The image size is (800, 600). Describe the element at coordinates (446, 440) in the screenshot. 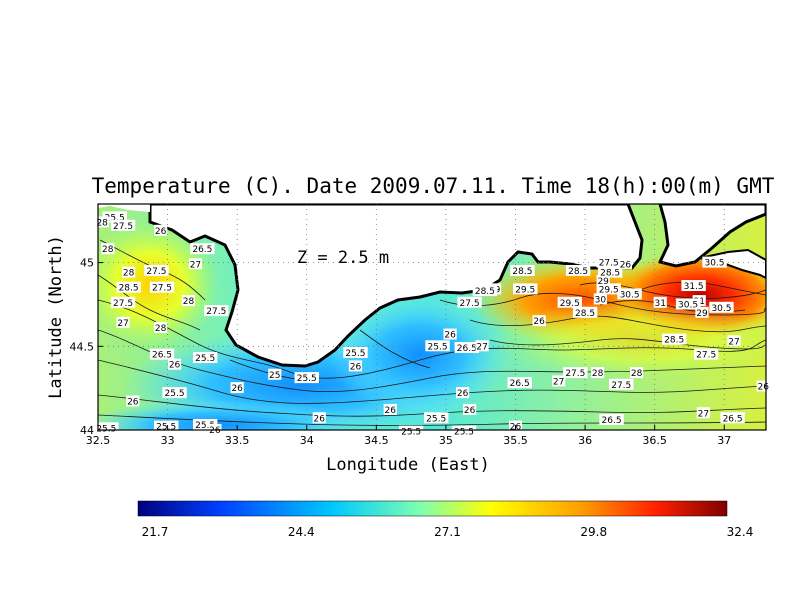

I see `x-tick-label: 35` at that location.